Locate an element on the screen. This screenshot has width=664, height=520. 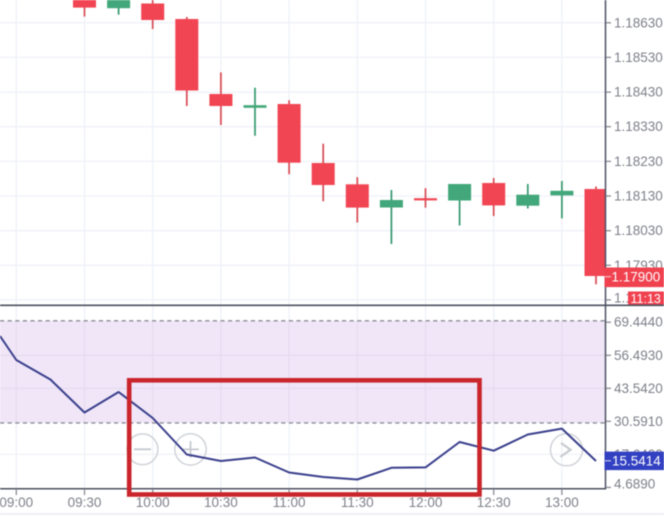
svg-text: 11:13 is located at coordinates (646, 299).